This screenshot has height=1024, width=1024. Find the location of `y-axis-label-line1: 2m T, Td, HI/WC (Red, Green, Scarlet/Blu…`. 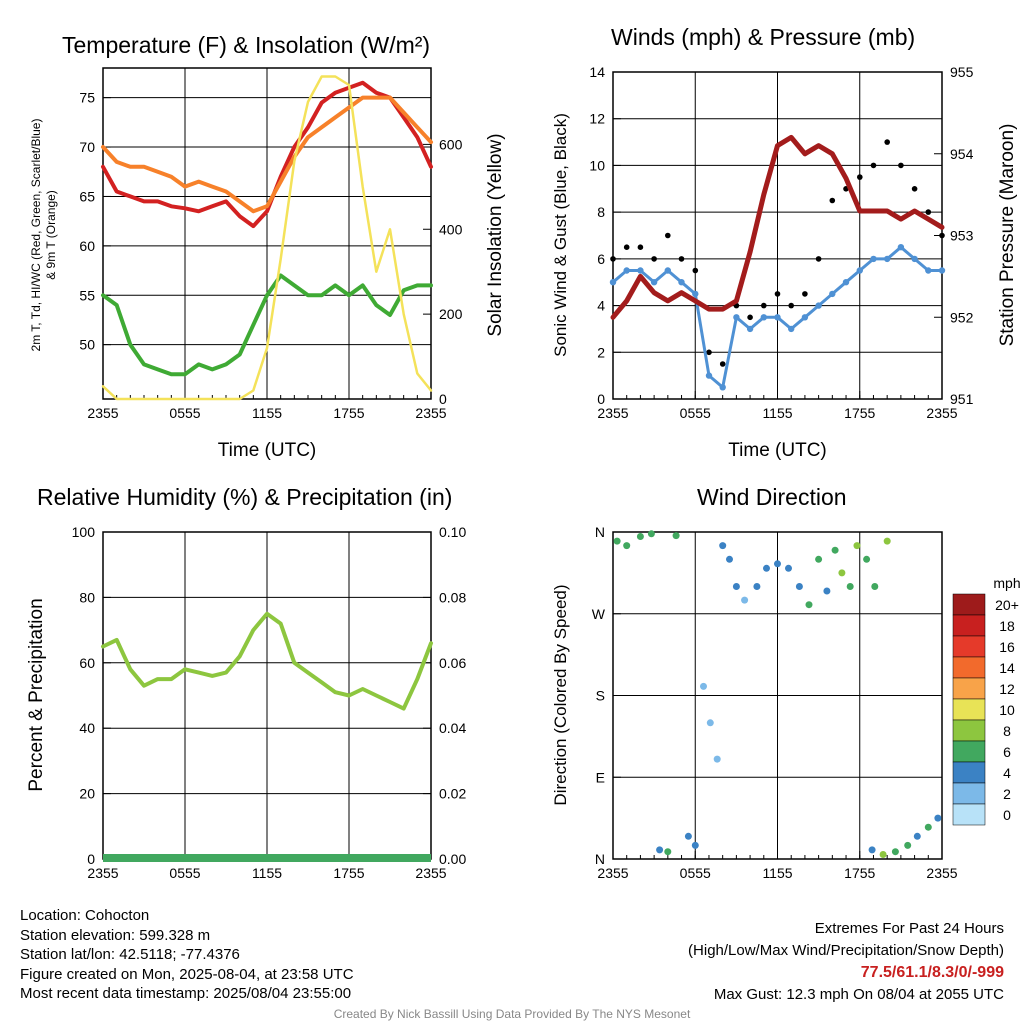

y-axis-label-line1: 2m T, Td, HI/WC (Red, Green, Scarlet/Blu… is located at coordinates (36, 235).